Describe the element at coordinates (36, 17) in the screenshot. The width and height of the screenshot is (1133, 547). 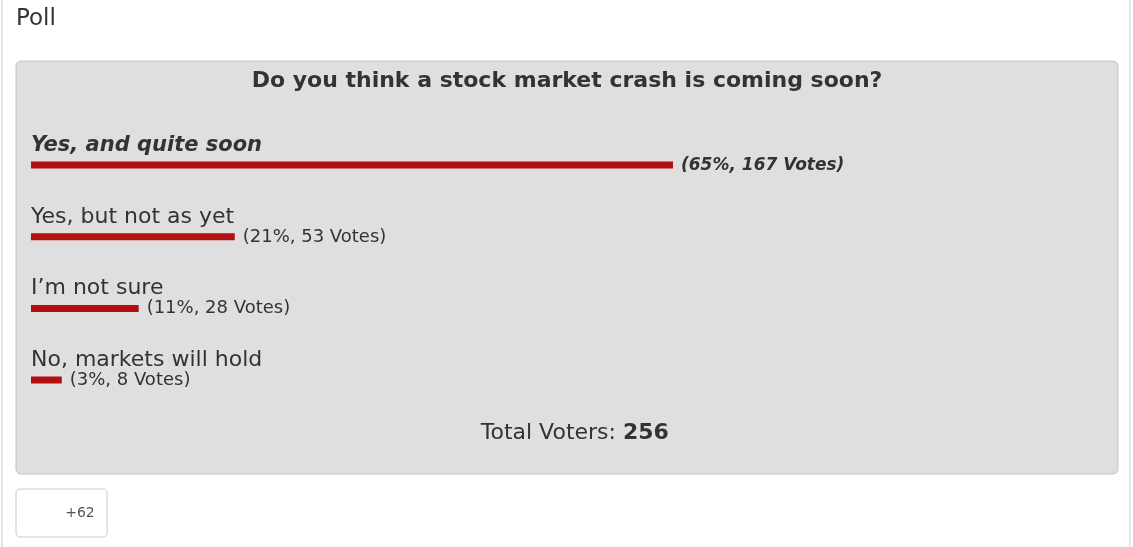
I see `text: Poll` at that location.